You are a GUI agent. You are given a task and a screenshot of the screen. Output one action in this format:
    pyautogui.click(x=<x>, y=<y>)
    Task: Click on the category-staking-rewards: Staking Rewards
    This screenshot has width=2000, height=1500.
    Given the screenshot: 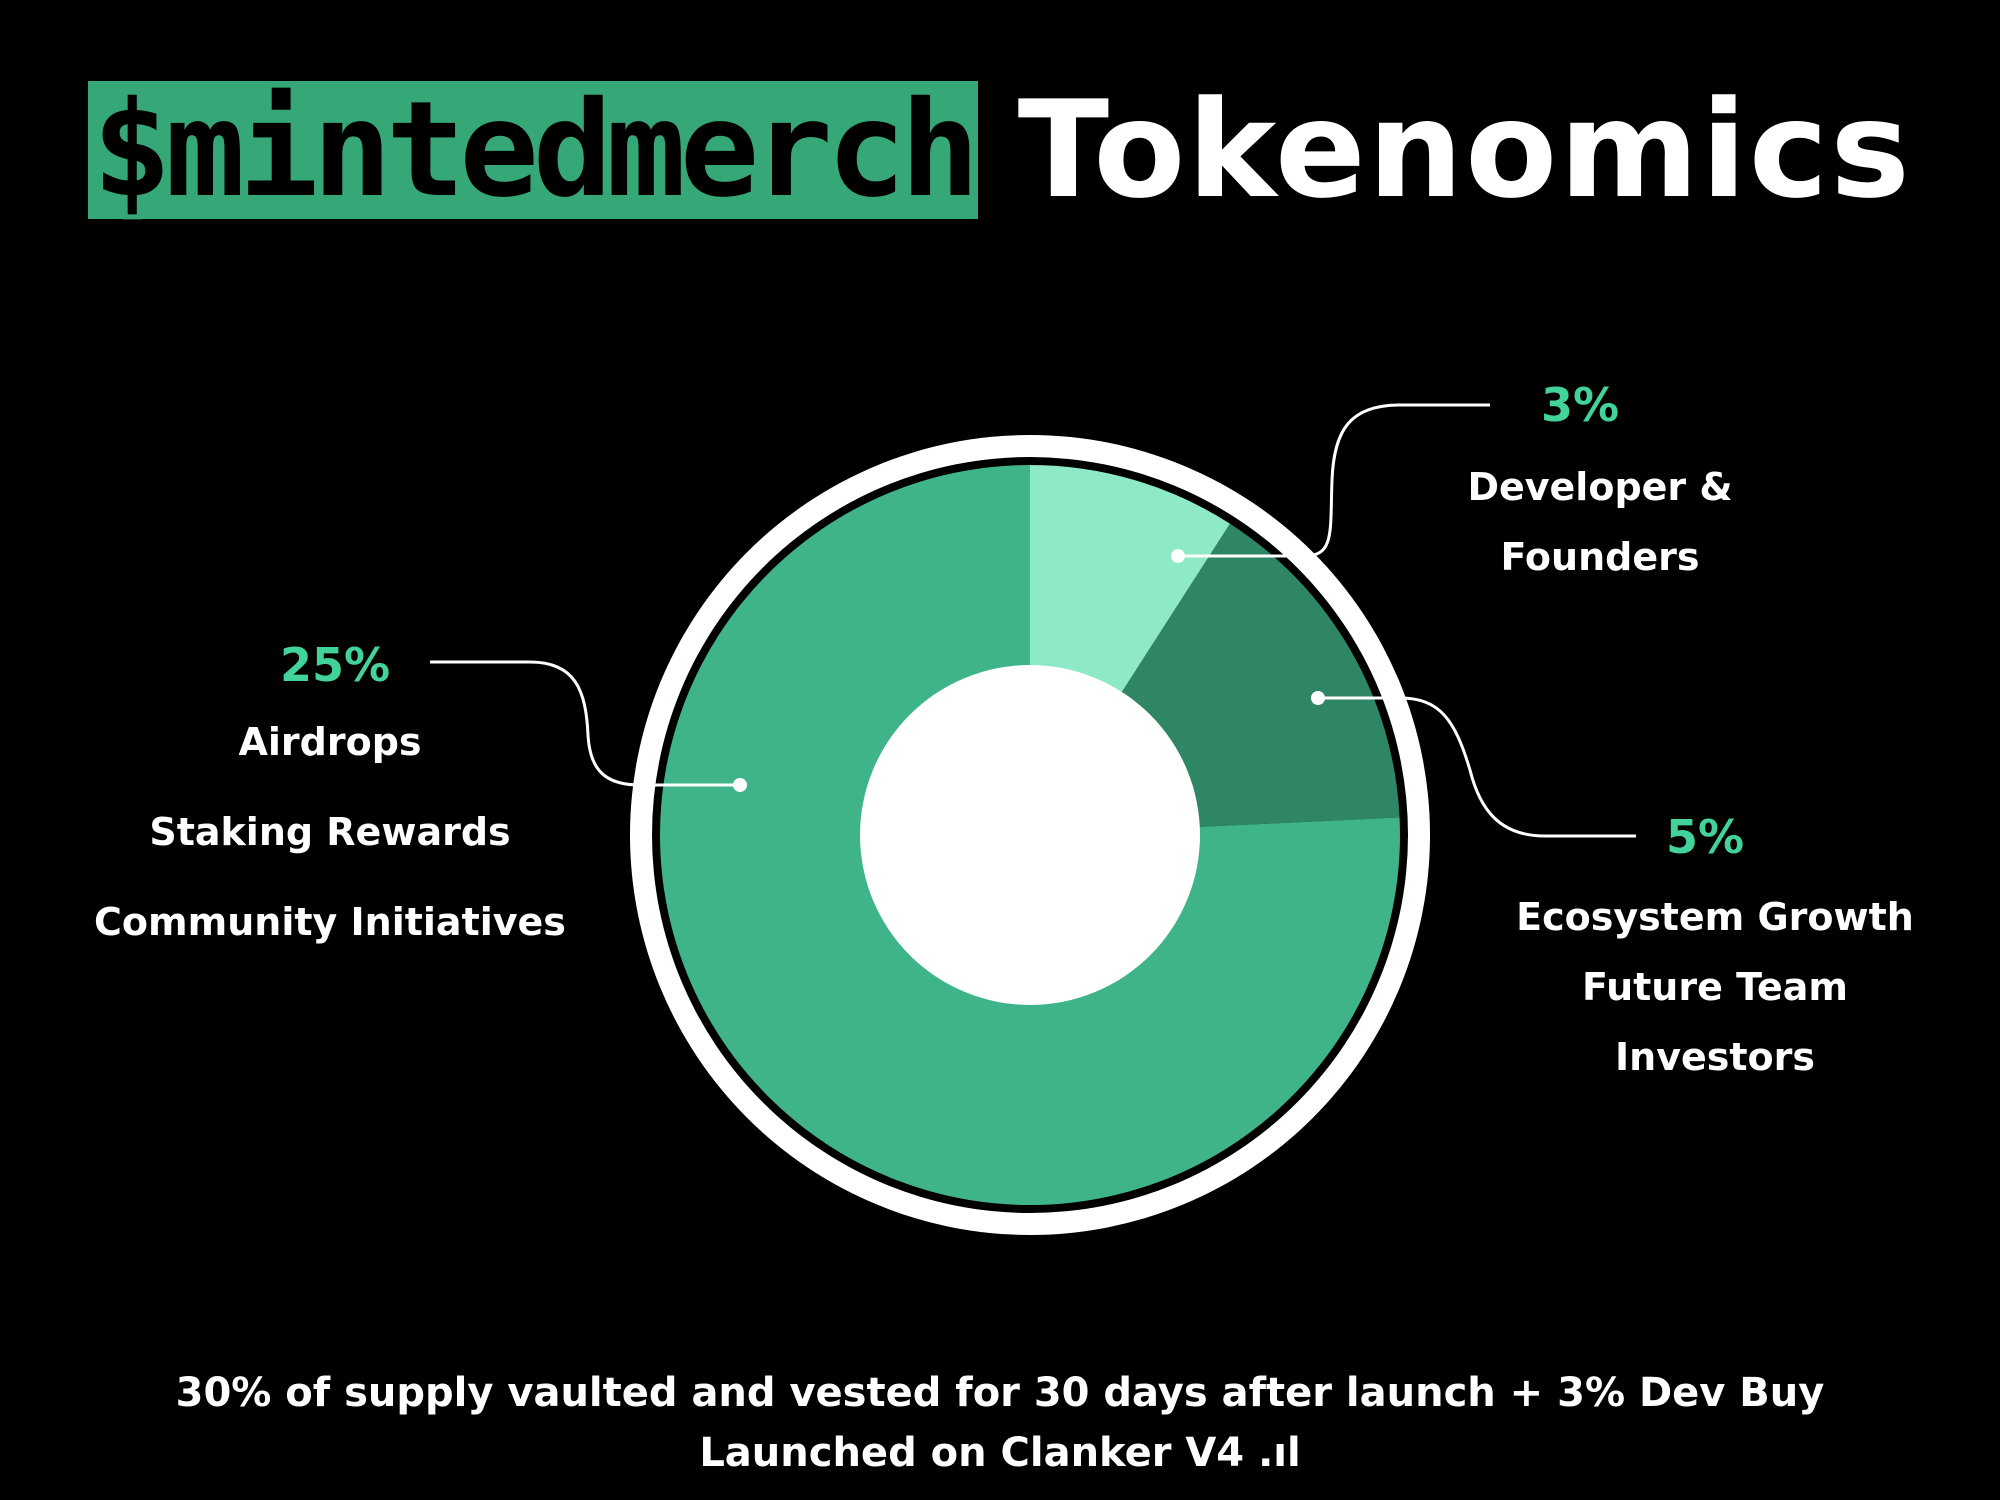 What is the action you would take?
    pyautogui.click(x=330, y=832)
    